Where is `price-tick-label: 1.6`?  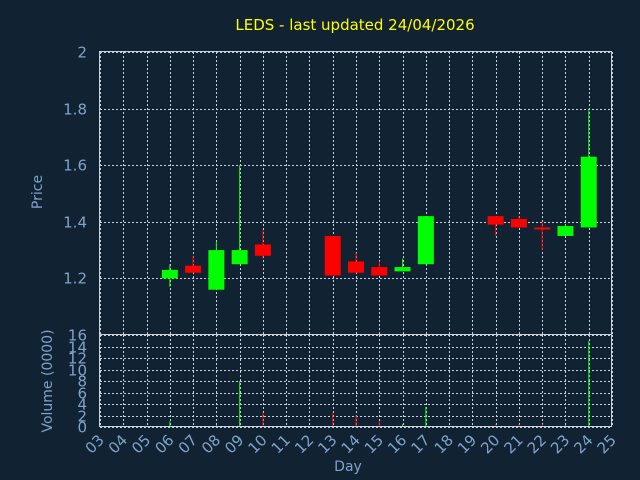
price-tick-label: 1.6 is located at coordinates (75, 166).